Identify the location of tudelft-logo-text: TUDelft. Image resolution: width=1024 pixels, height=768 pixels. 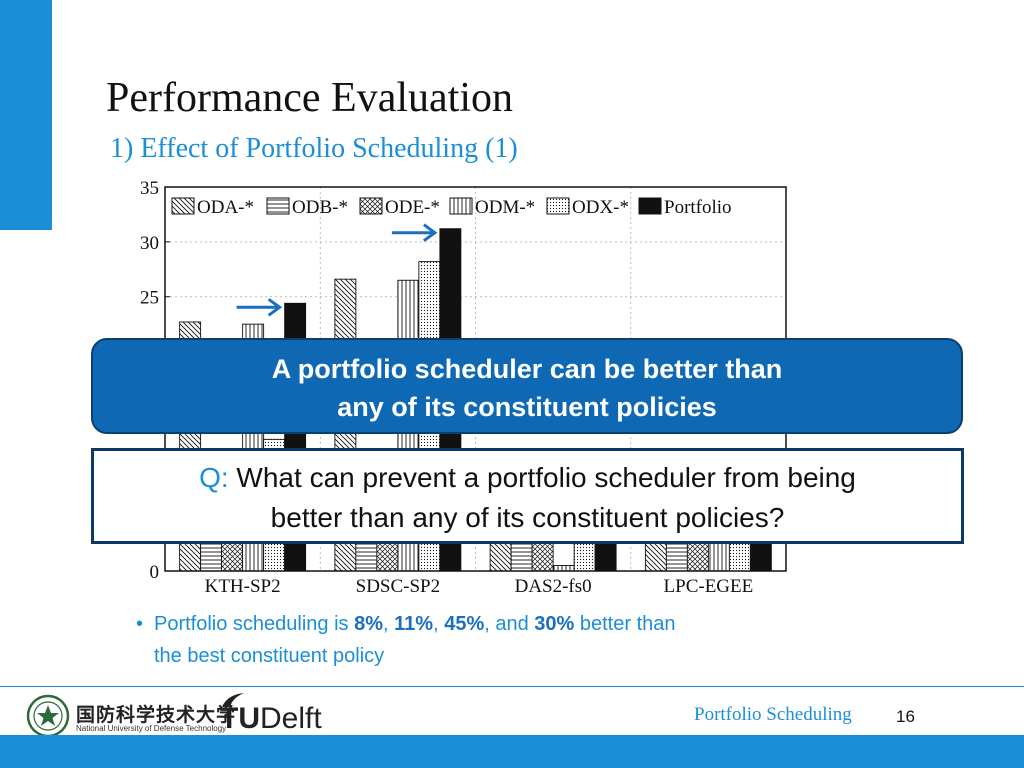
(271, 719).